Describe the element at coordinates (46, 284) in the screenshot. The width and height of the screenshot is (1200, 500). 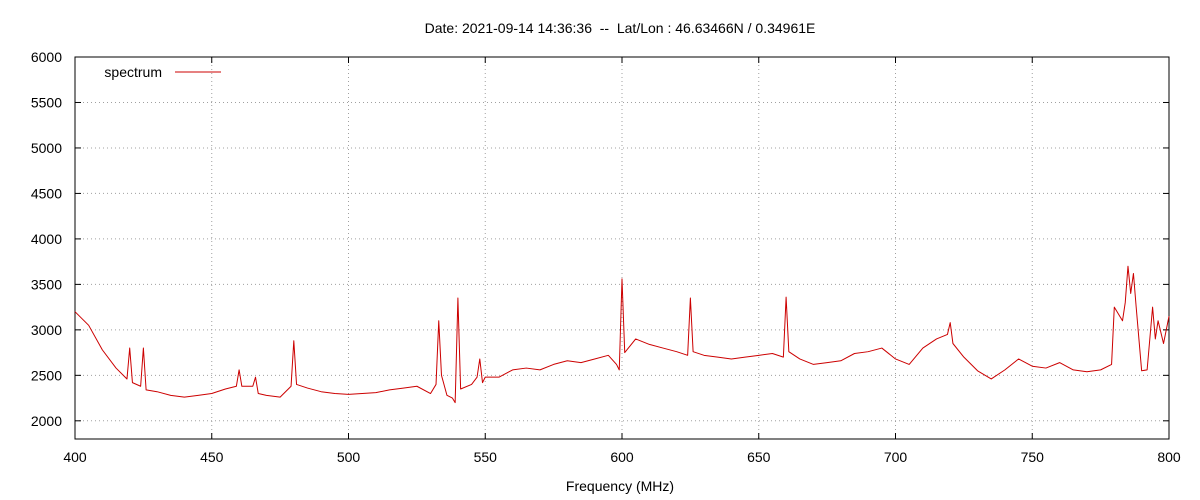
I see `y-tick-label: 3500` at that location.